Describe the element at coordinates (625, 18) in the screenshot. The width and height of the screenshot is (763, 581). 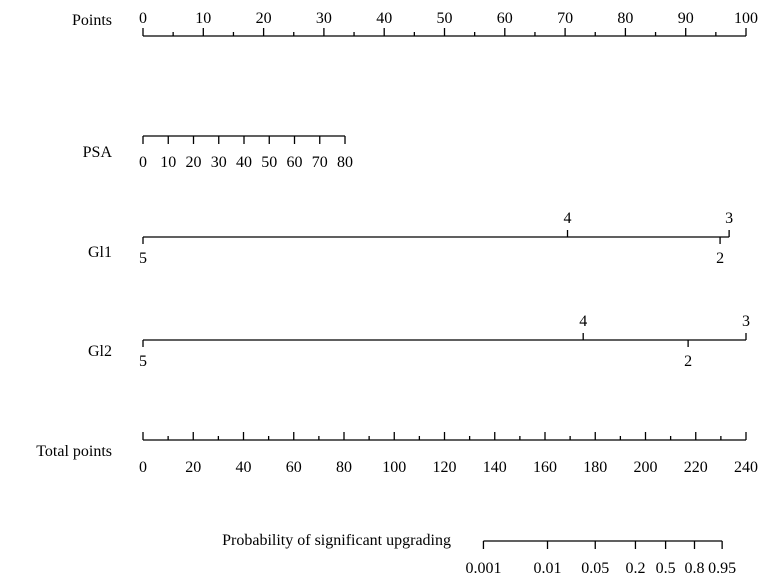
I see `points-tick-label: 80` at that location.